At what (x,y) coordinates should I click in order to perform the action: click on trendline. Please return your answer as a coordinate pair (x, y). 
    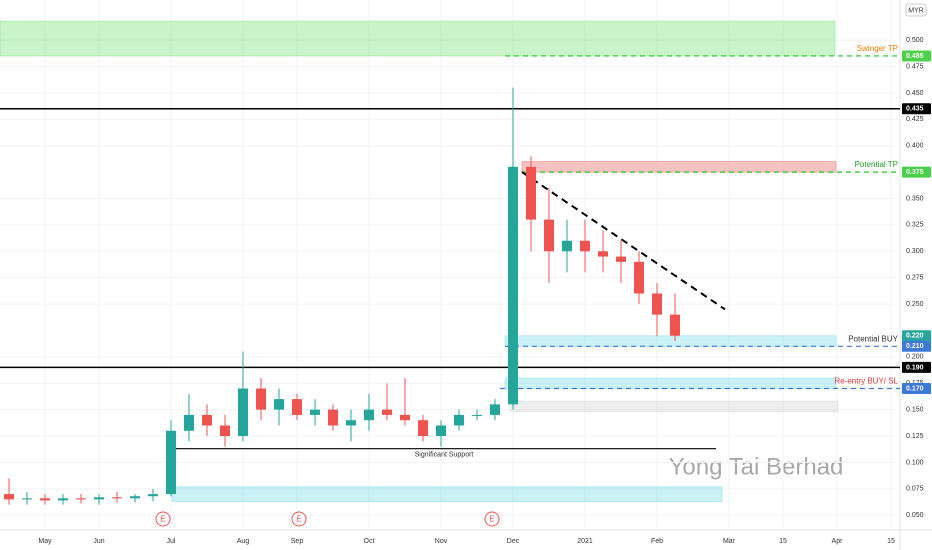
    Looking at the image, I should click on (623, 241).